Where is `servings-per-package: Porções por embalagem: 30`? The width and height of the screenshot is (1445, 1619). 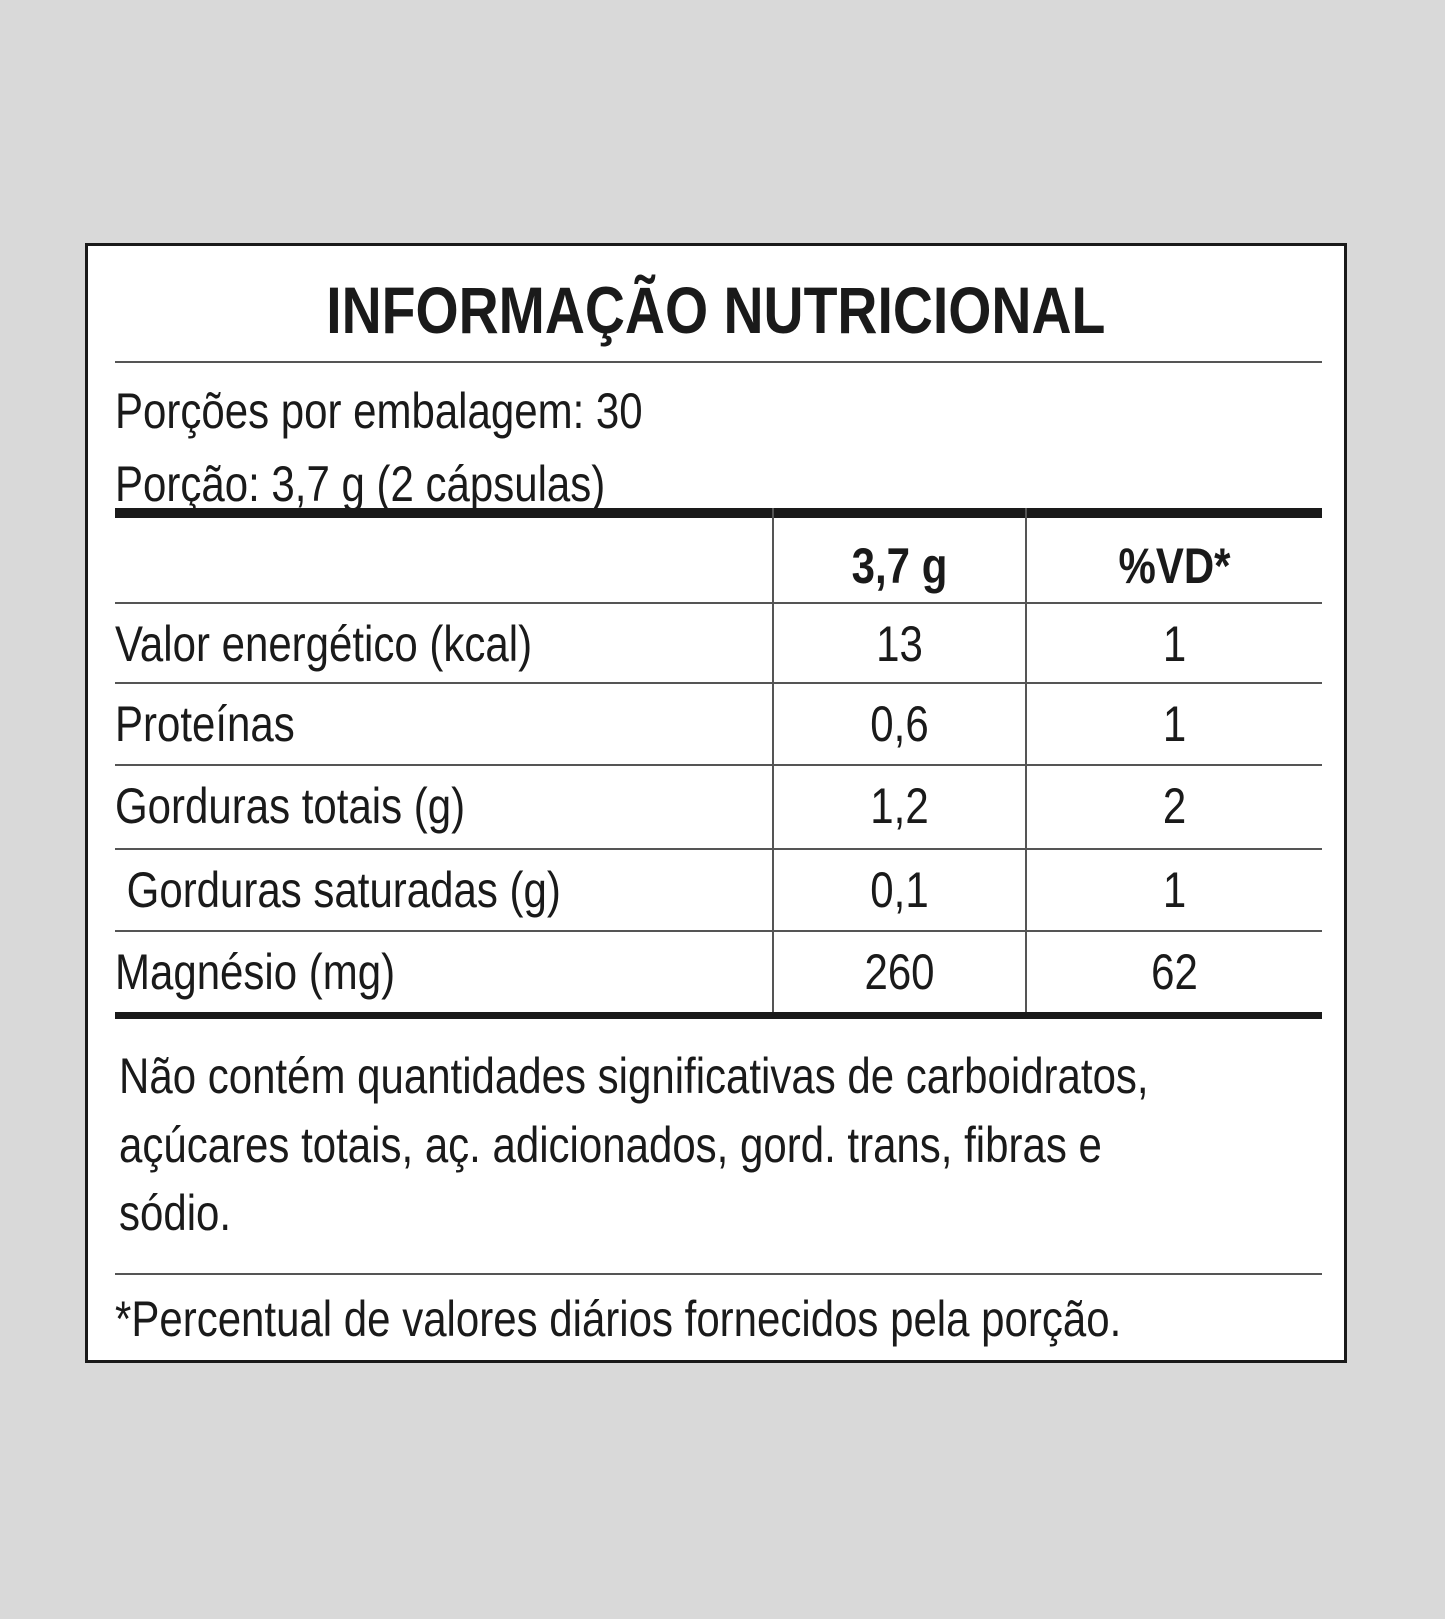
servings-per-package: Porções por embalagem: 30 is located at coordinates (379, 411).